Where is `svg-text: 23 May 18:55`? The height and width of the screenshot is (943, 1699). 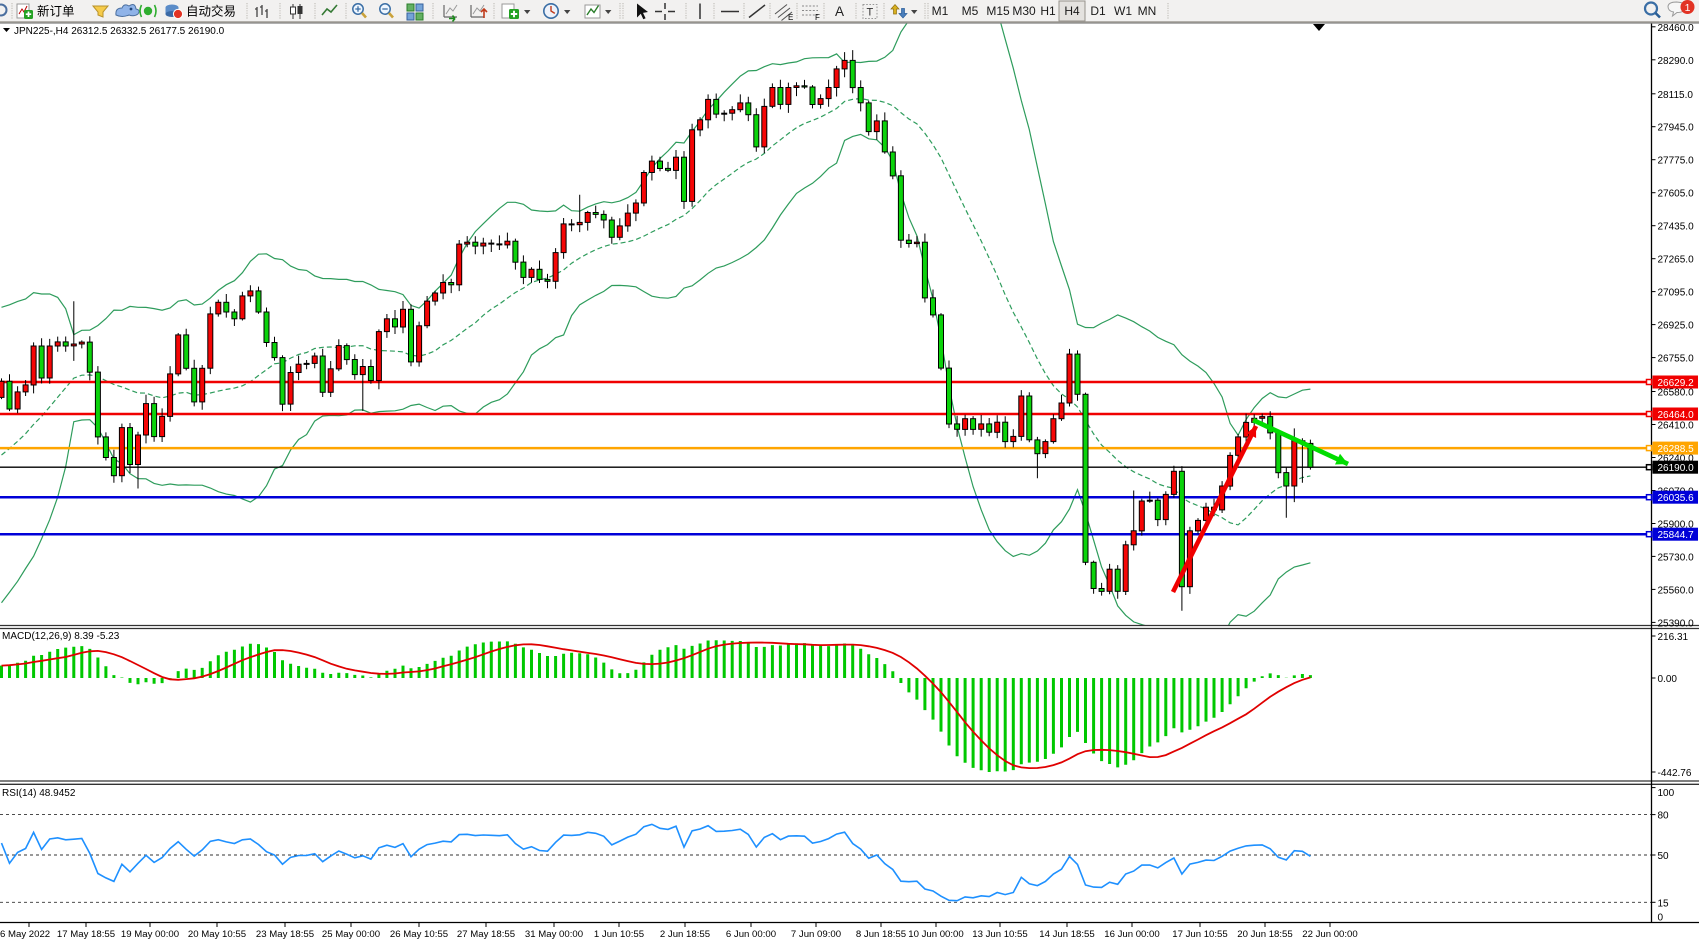
svg-text: 23 May 18:55 is located at coordinates (285, 934).